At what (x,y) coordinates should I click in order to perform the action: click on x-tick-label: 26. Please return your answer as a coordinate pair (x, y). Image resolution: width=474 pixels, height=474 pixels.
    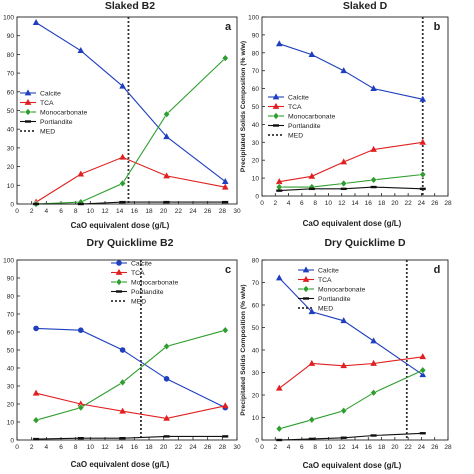
    Looking at the image, I should click on (208, 447).